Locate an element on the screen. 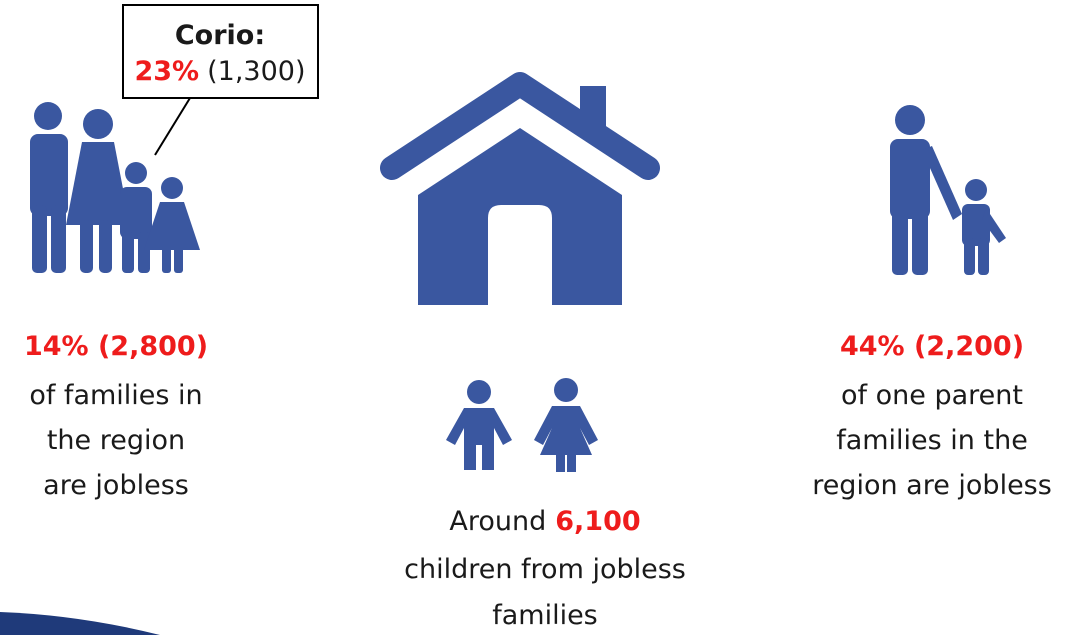 The height and width of the screenshot is (635, 1086). callout-percent: 23% is located at coordinates (166, 71).